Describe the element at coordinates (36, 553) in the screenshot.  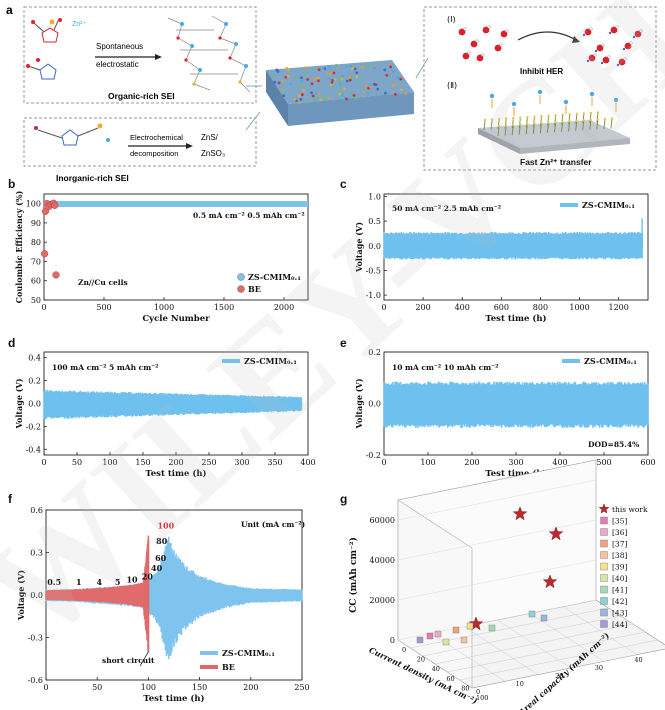
I see `y-tick-label: 0.3` at that location.